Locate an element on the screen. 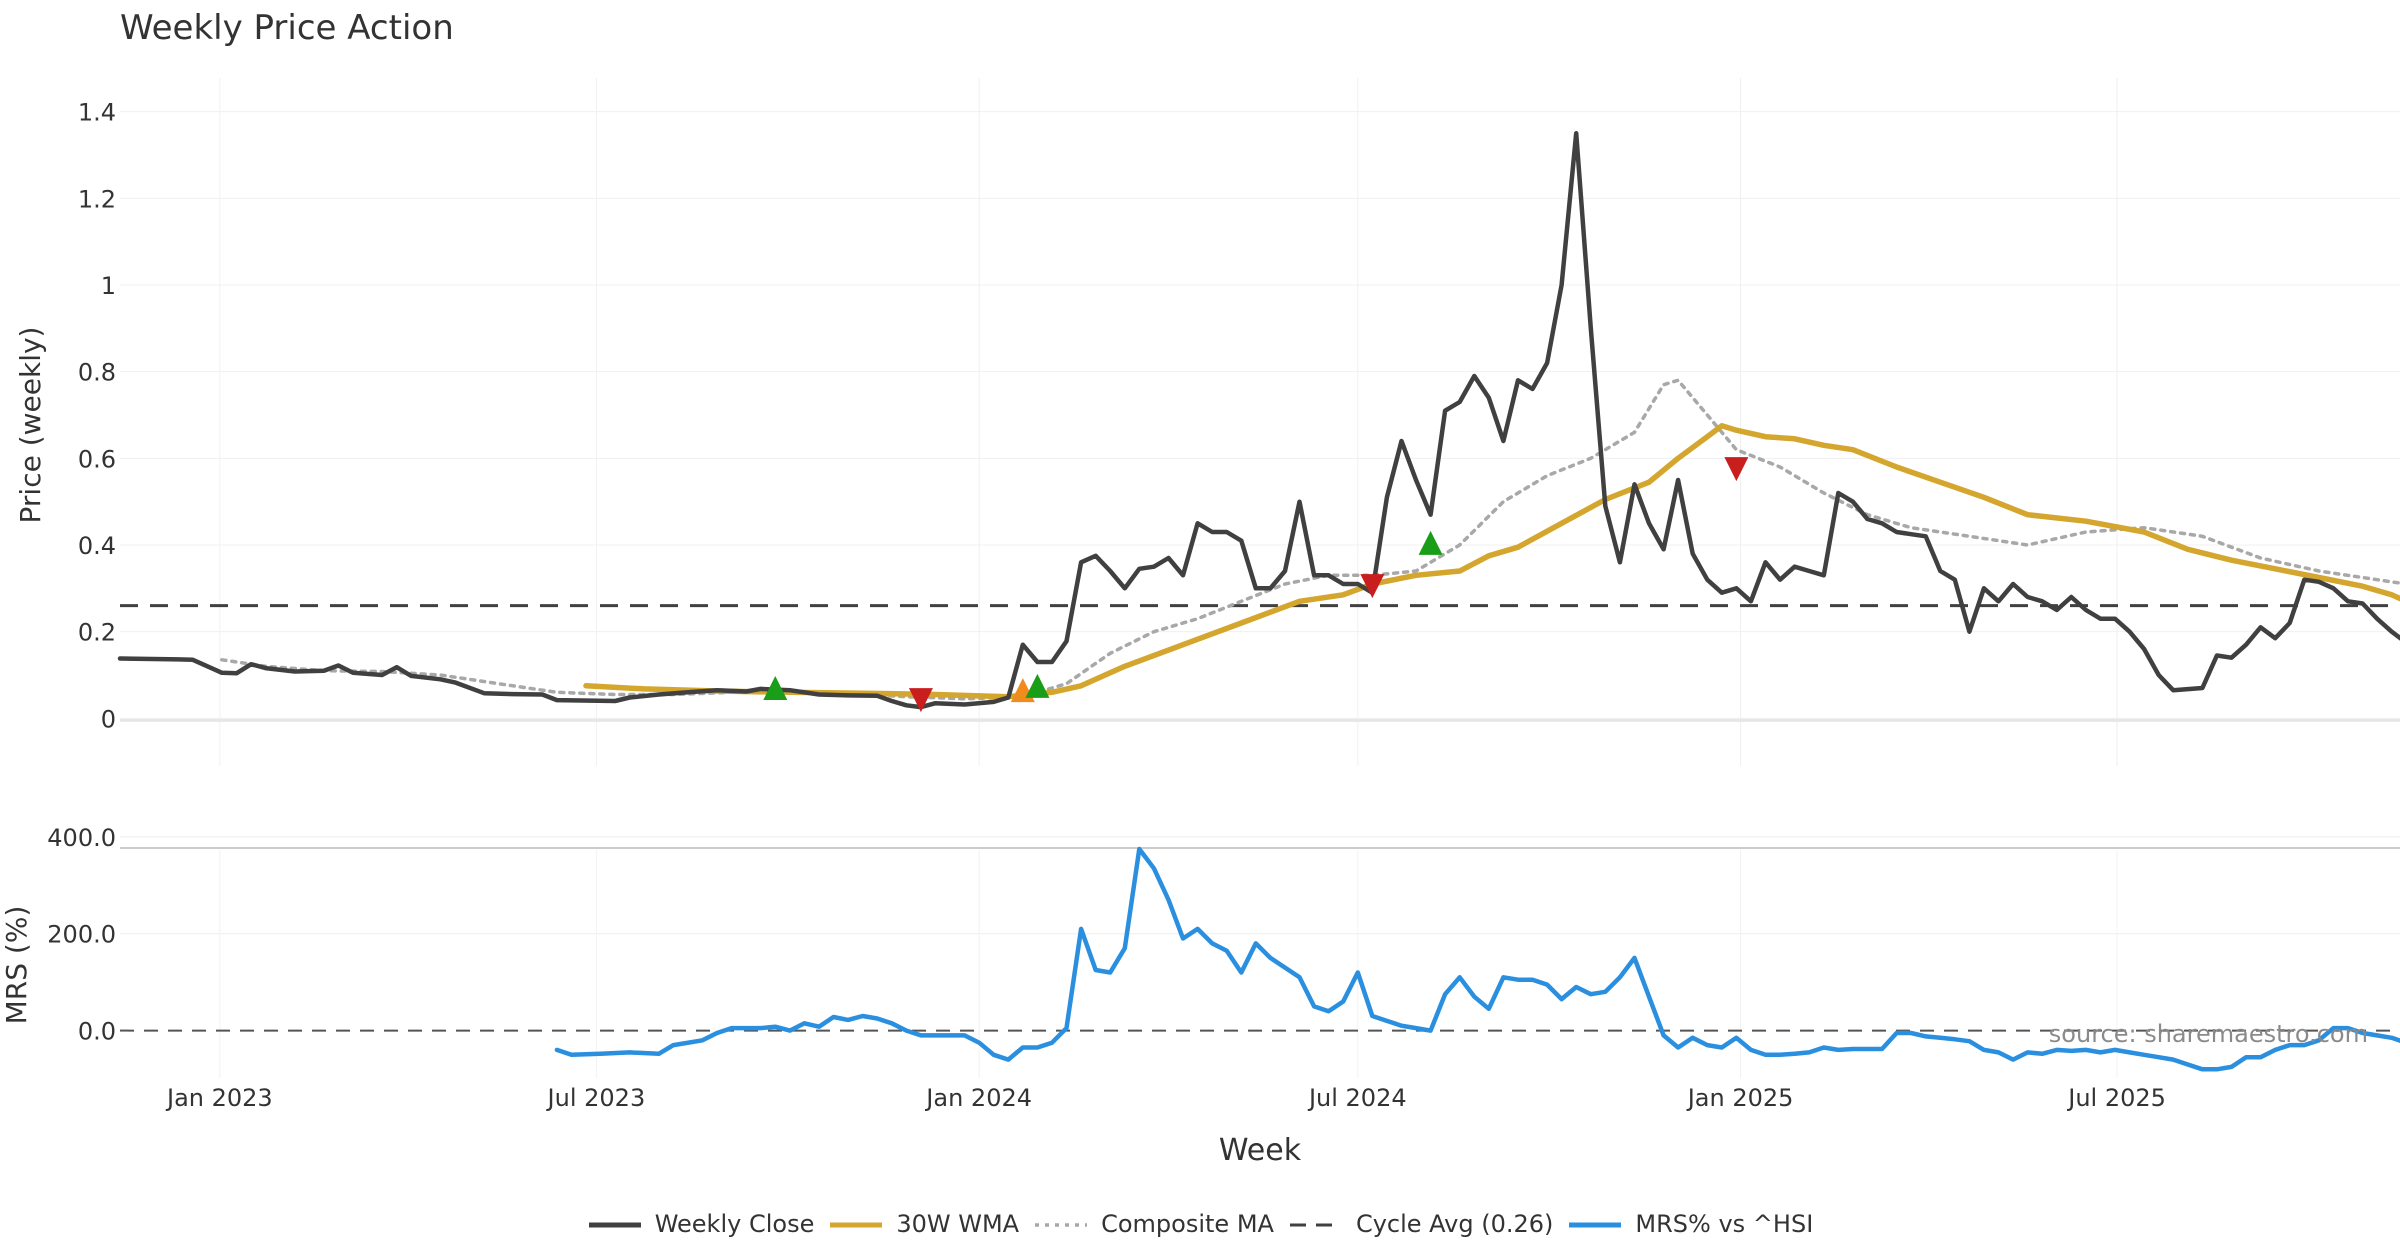 This screenshot has width=2400, height=1260. legend-item: MRS% vs ^HSI is located at coordinates (1690, 1224).